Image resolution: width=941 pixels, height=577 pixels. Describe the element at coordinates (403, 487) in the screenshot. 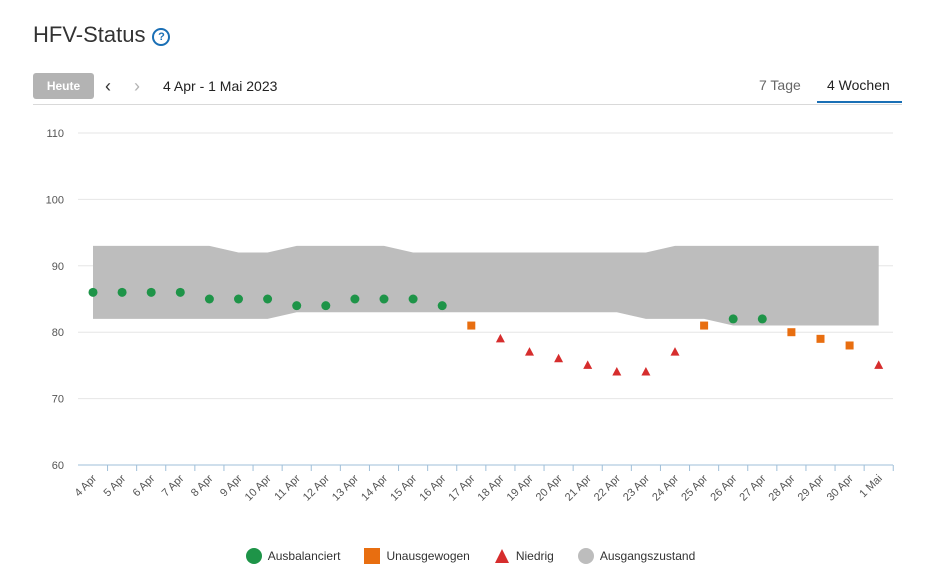

I see `x-tick-label: 15 Apr` at that location.